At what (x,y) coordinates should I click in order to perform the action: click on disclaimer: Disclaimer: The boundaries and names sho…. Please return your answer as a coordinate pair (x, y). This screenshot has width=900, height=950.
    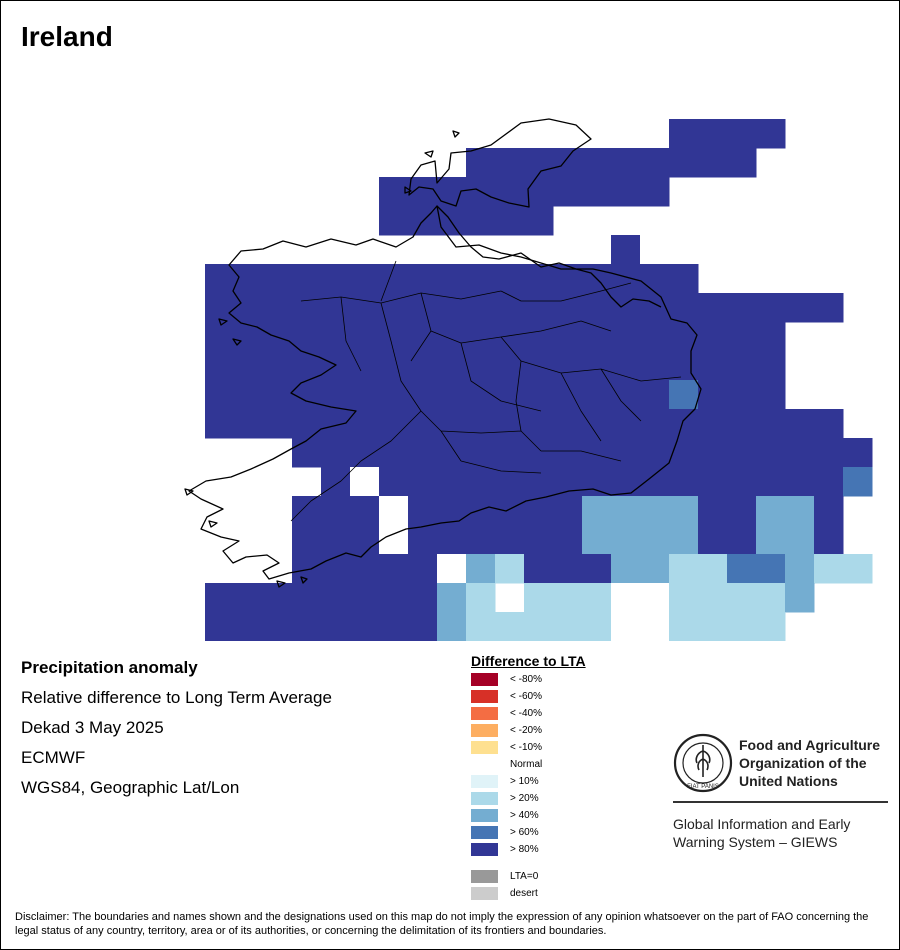
    Looking at the image, I should click on (442, 924).